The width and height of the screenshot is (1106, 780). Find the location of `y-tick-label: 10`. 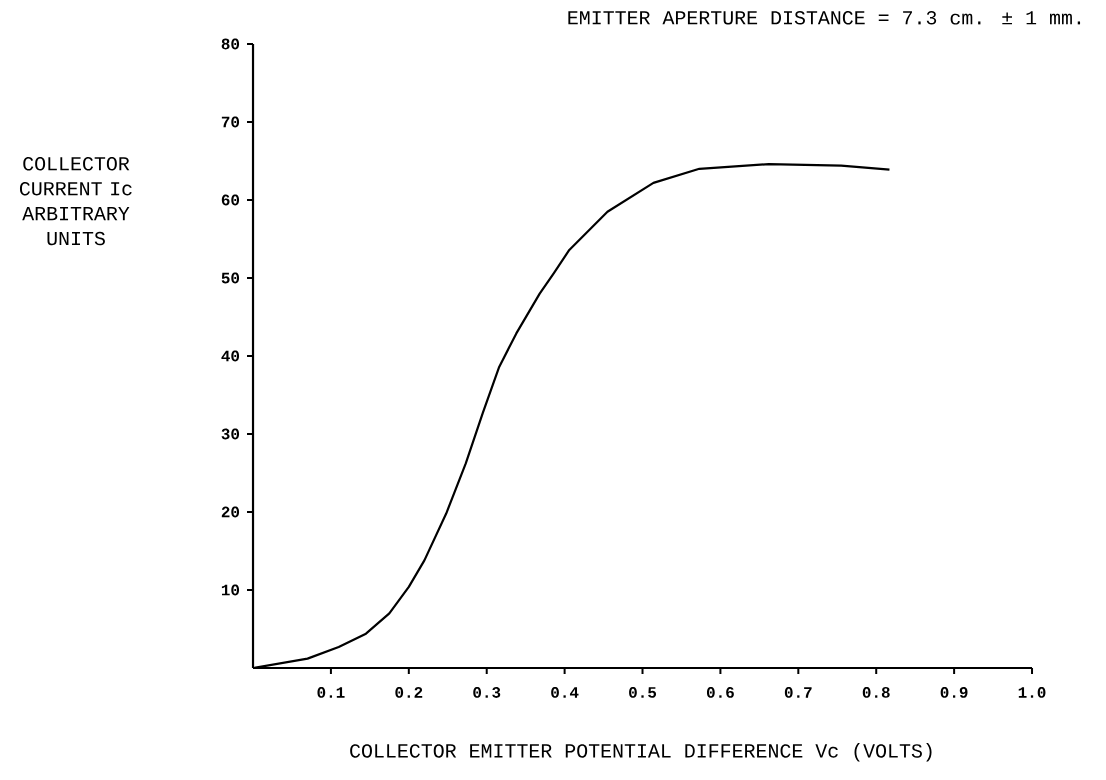

y-tick-label: 10 is located at coordinates (230, 590).